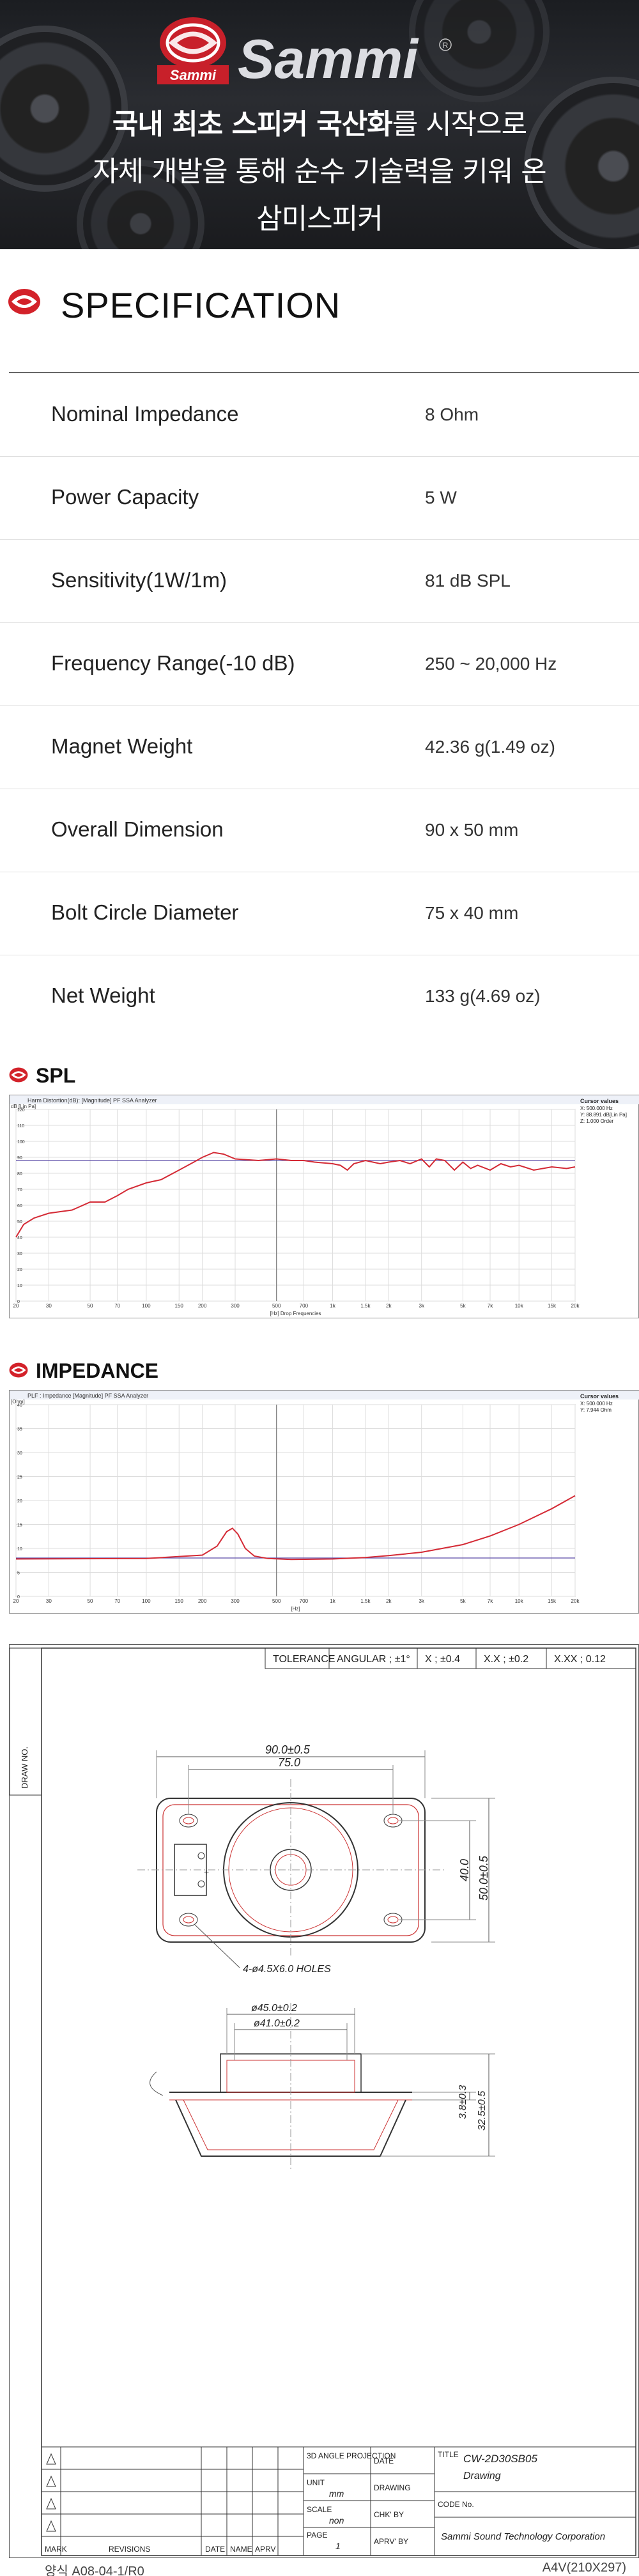  What do you see at coordinates (384, 2460) in the screenshot?
I see `tb-date: DATE` at bounding box center [384, 2460].